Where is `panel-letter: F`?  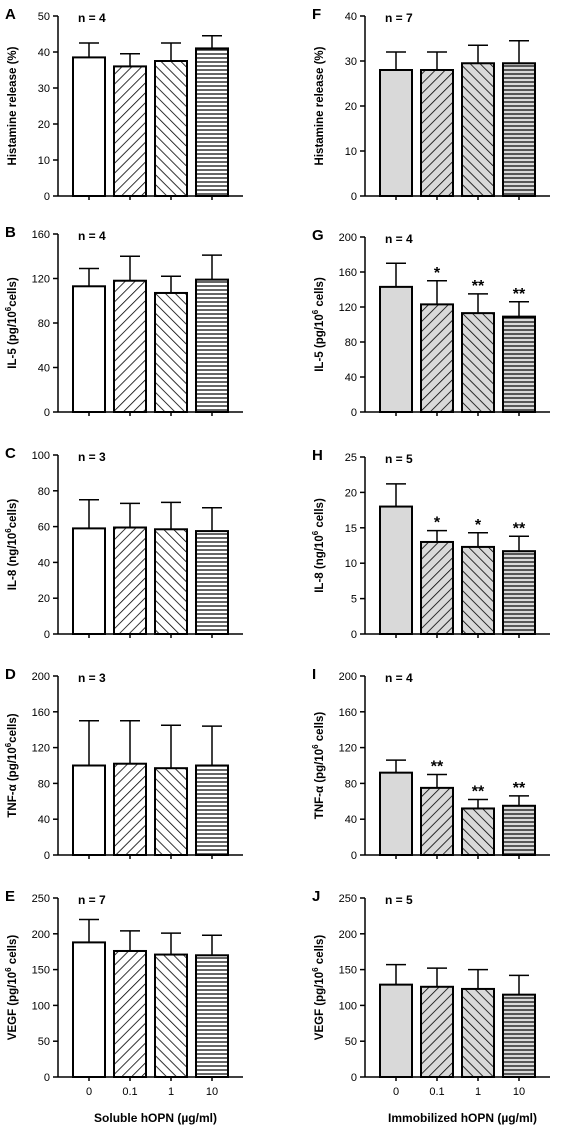
panel-letter: F is located at coordinates (316, 14).